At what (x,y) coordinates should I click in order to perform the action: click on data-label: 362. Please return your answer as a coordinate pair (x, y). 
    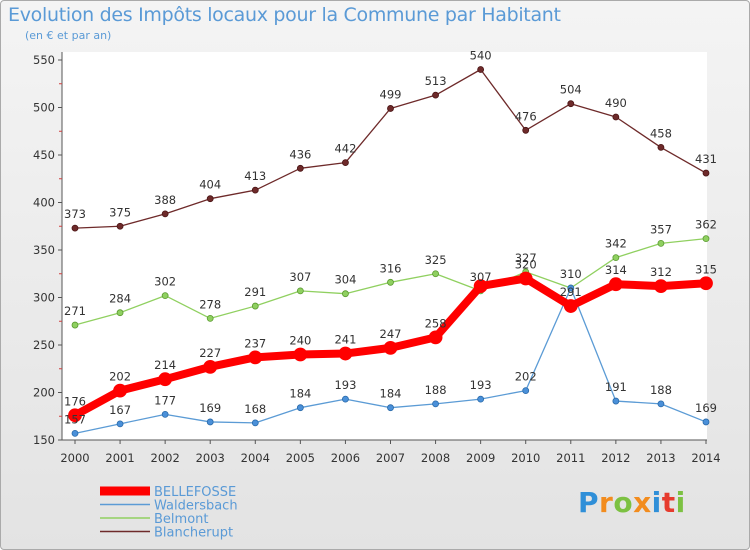
    Looking at the image, I should click on (706, 225).